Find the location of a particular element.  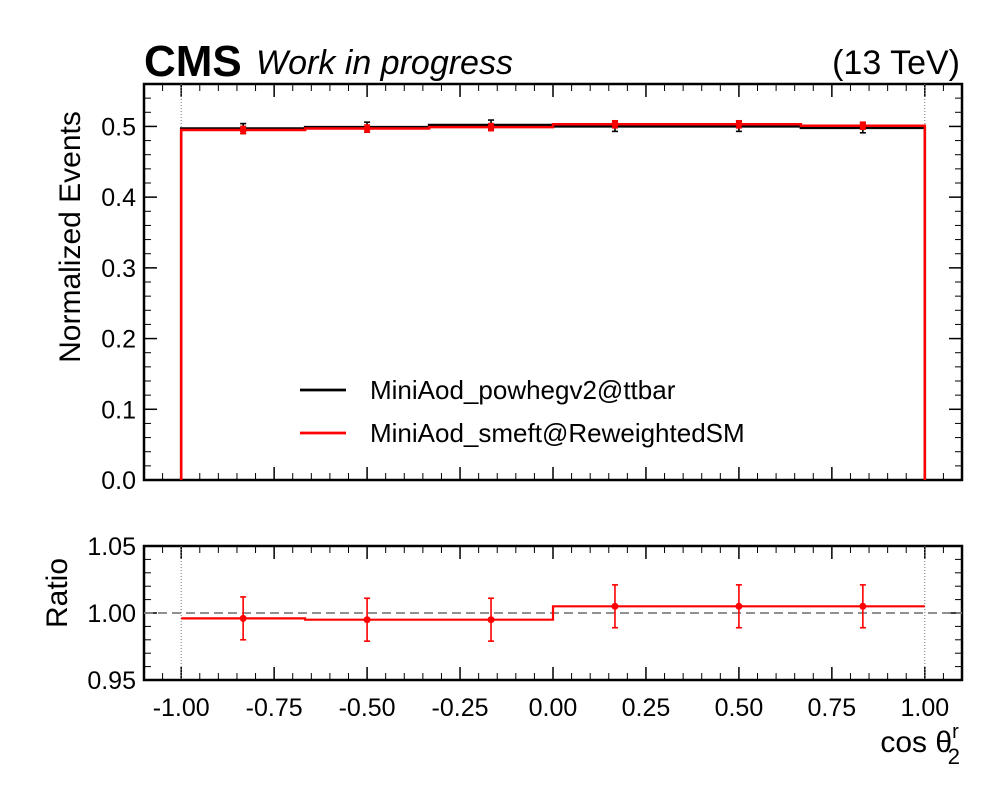

x-axis-title-sup: r is located at coordinates (955, 732).